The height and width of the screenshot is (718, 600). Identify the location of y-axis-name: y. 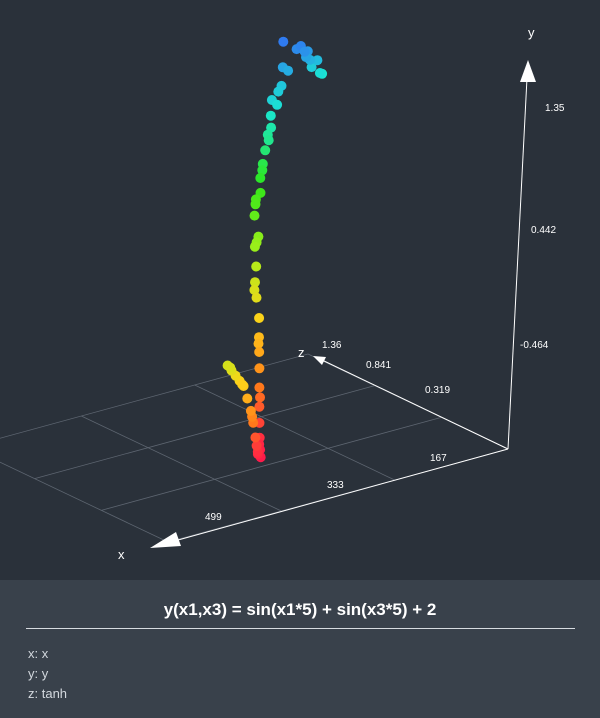
(531, 32).